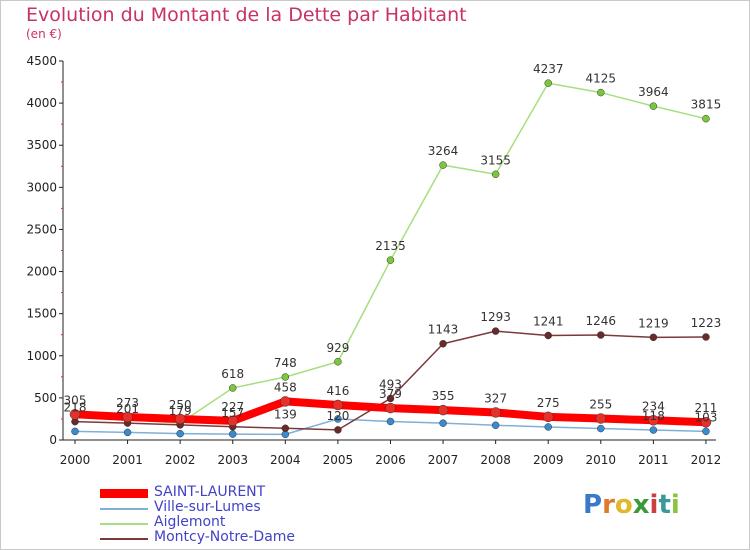 Image resolution: width=750 pixels, height=550 pixels. What do you see at coordinates (41, 272) in the screenshot?
I see `y-tick-label: 2000` at bounding box center [41, 272].